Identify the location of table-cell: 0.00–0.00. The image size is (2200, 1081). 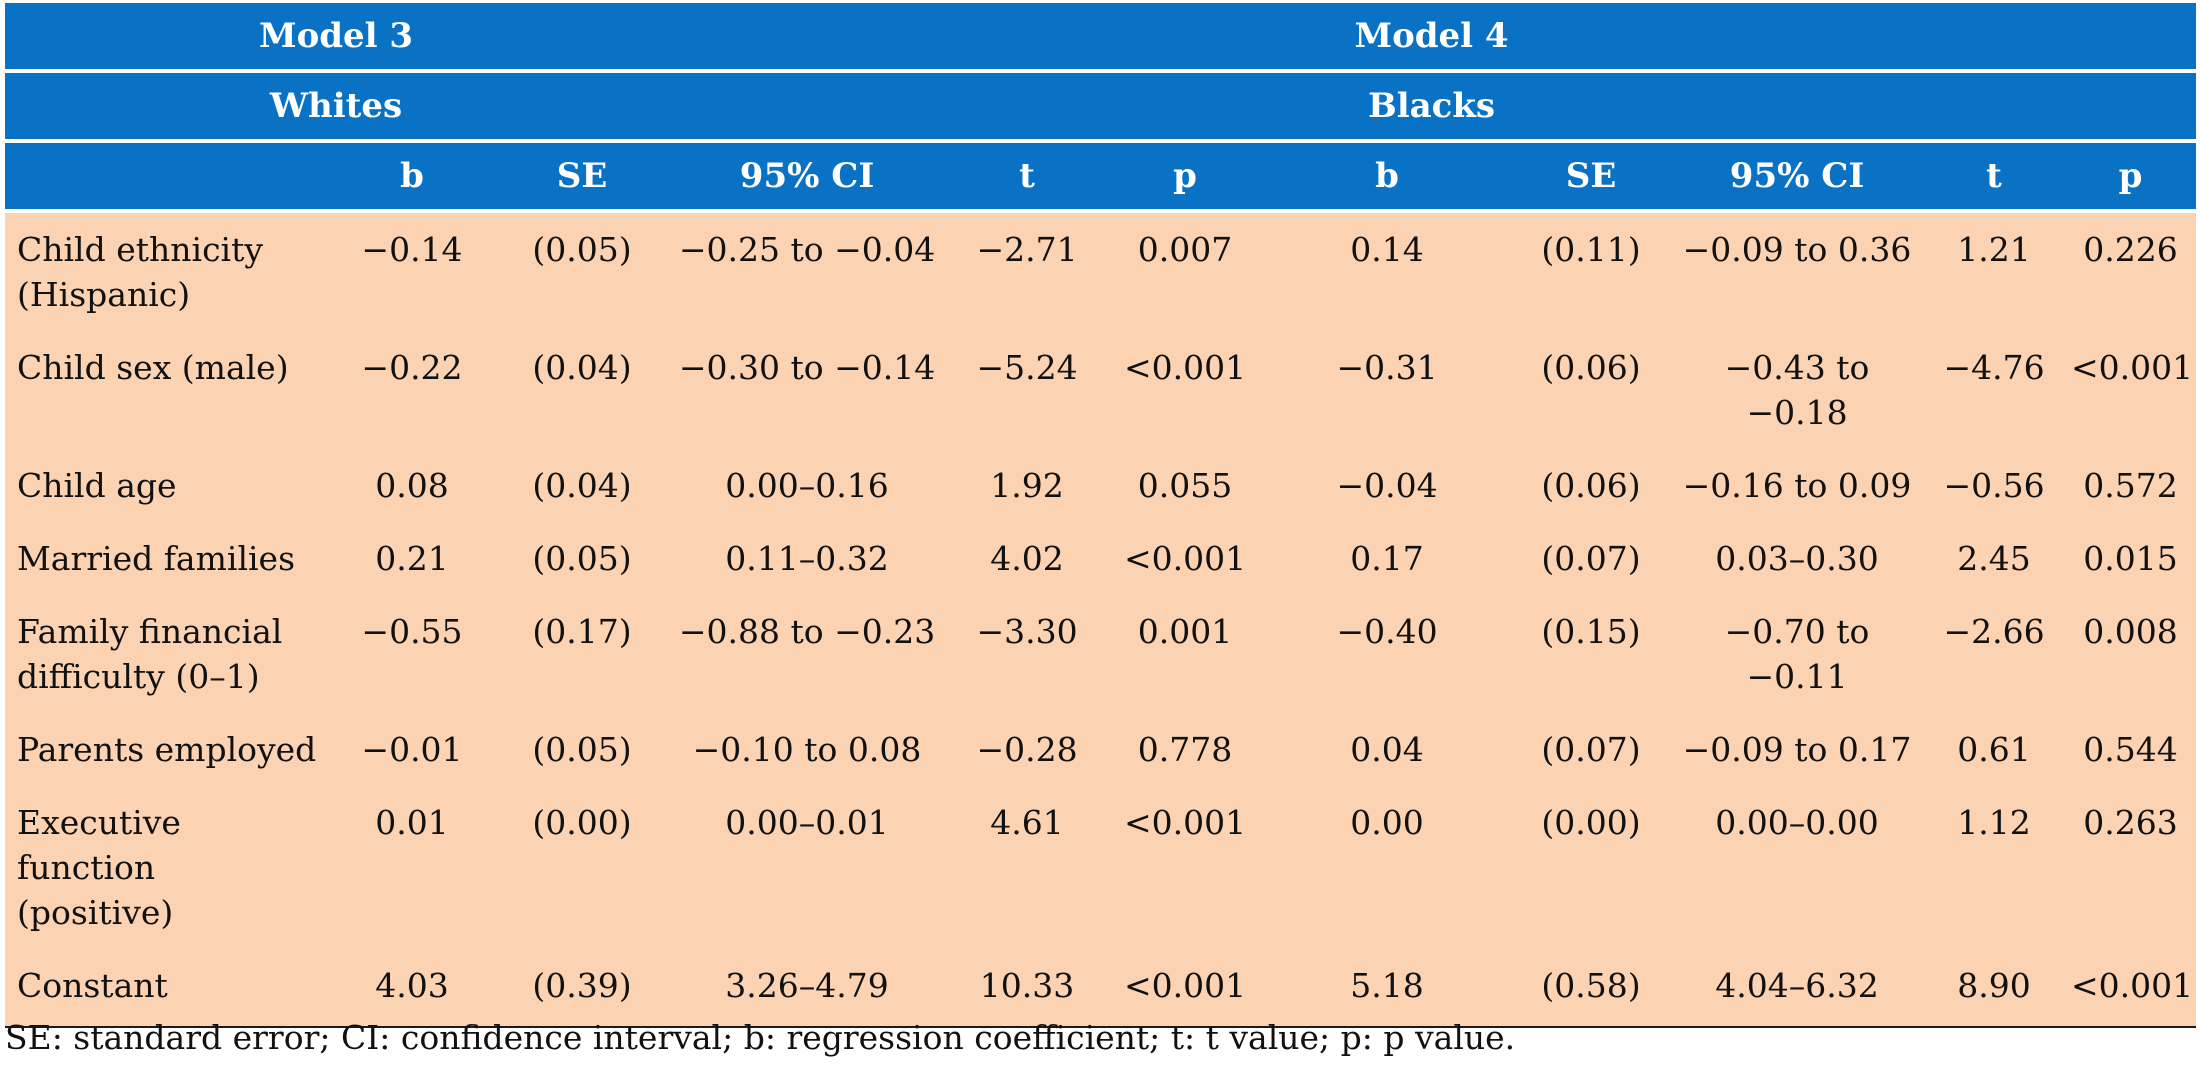
(1797, 867).